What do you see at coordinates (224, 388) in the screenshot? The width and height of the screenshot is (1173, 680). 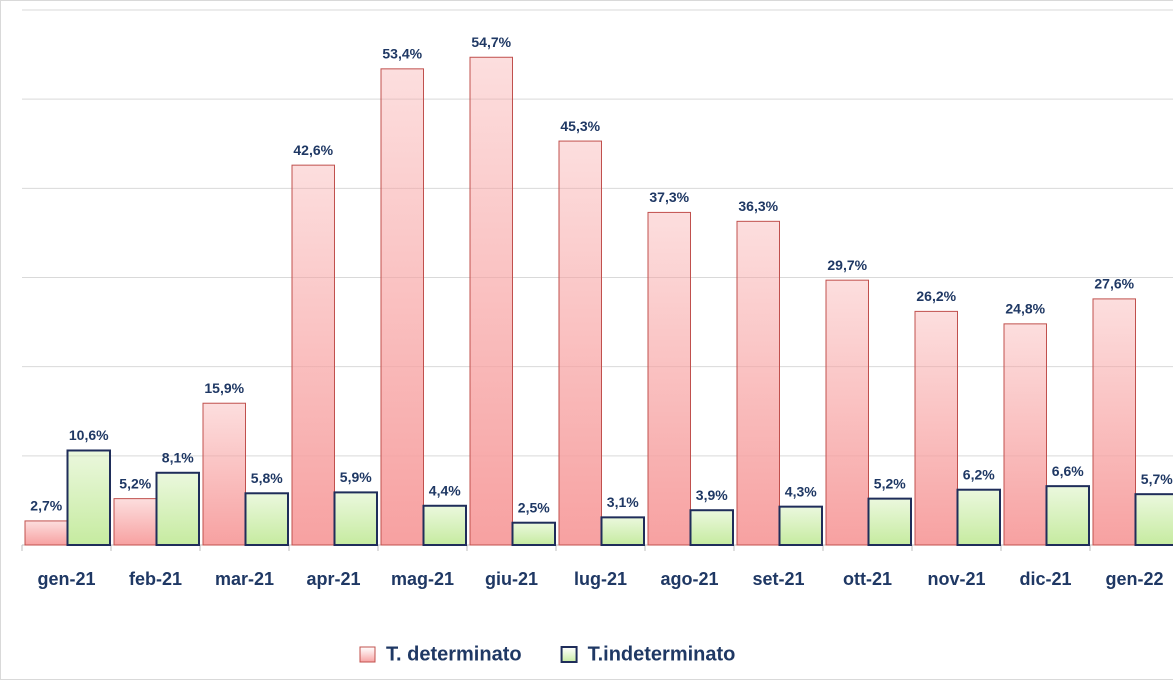 I see `data-label: 15,9%` at bounding box center [224, 388].